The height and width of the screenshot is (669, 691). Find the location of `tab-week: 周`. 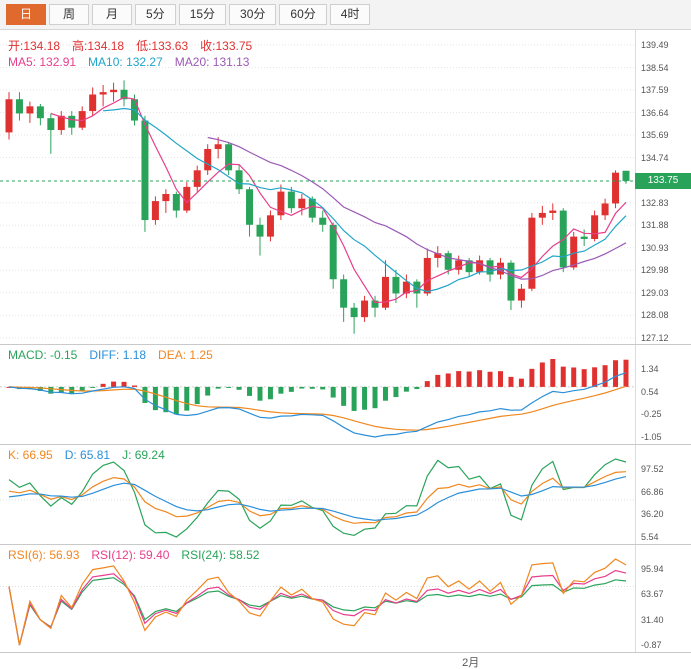

tab-week: 周 is located at coordinates (69, 14).